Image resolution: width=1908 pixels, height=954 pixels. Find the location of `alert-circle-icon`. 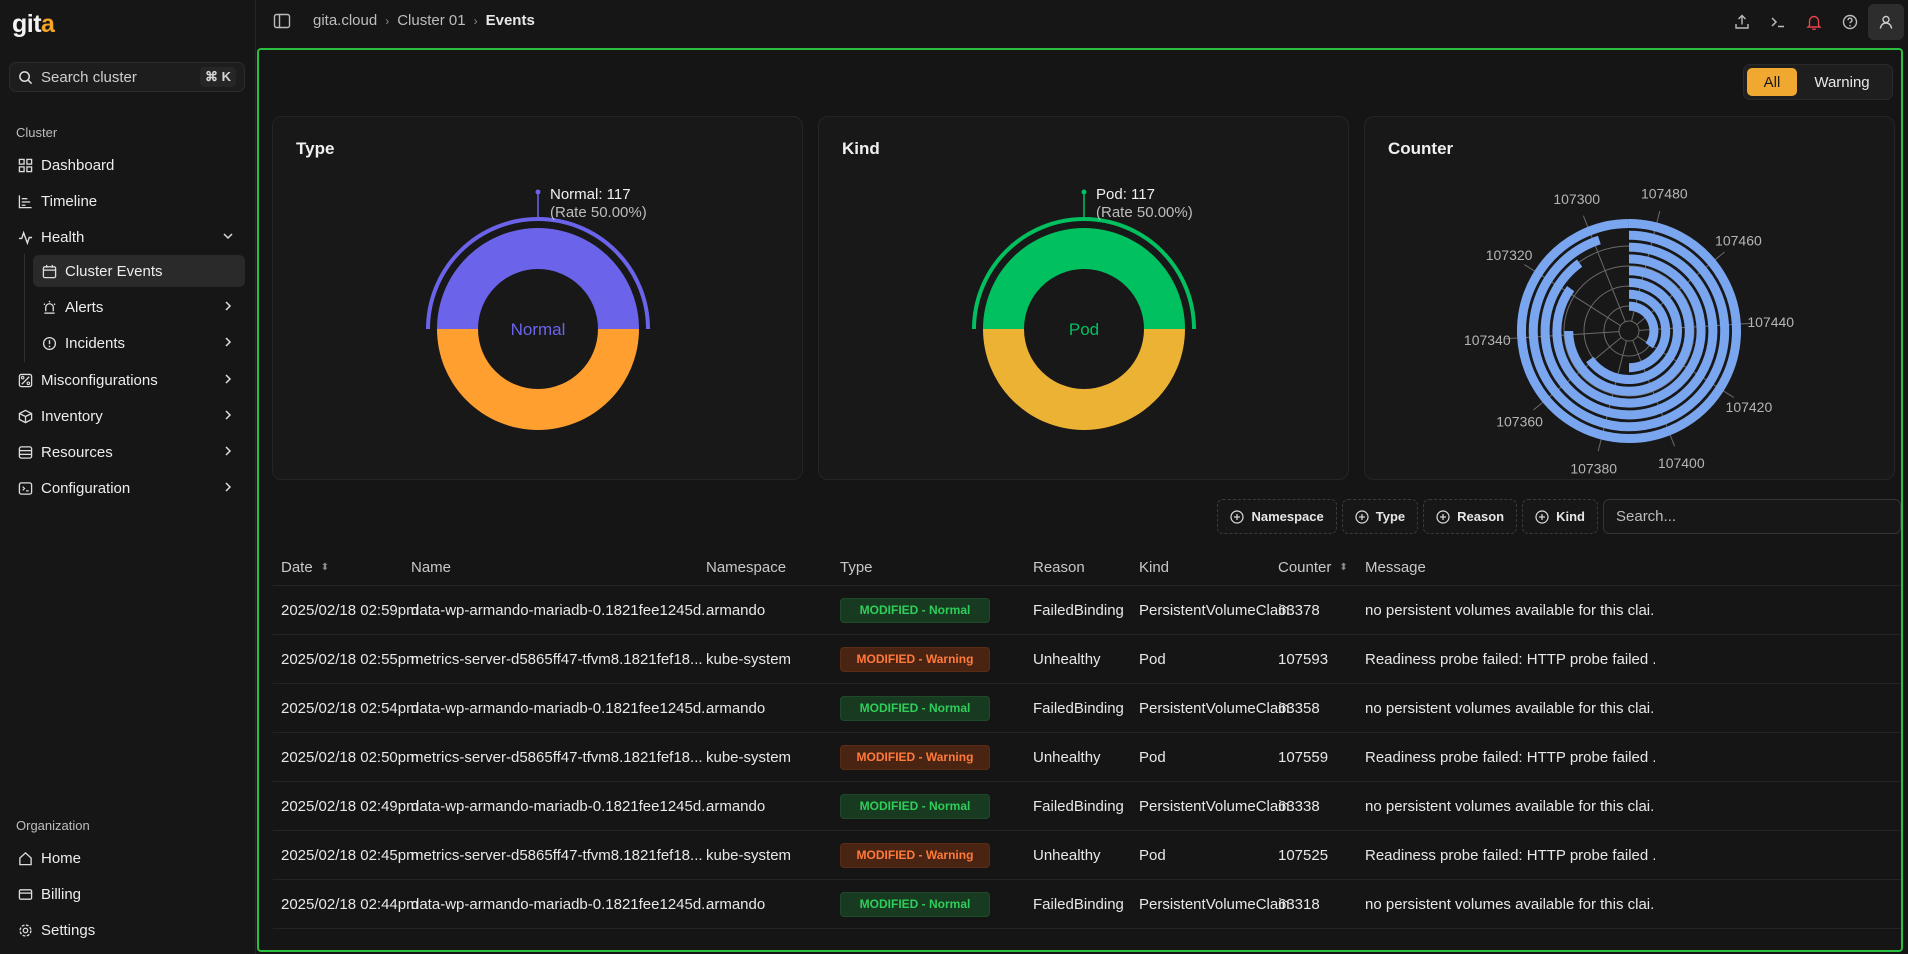

alert-circle-icon is located at coordinates (49, 343).